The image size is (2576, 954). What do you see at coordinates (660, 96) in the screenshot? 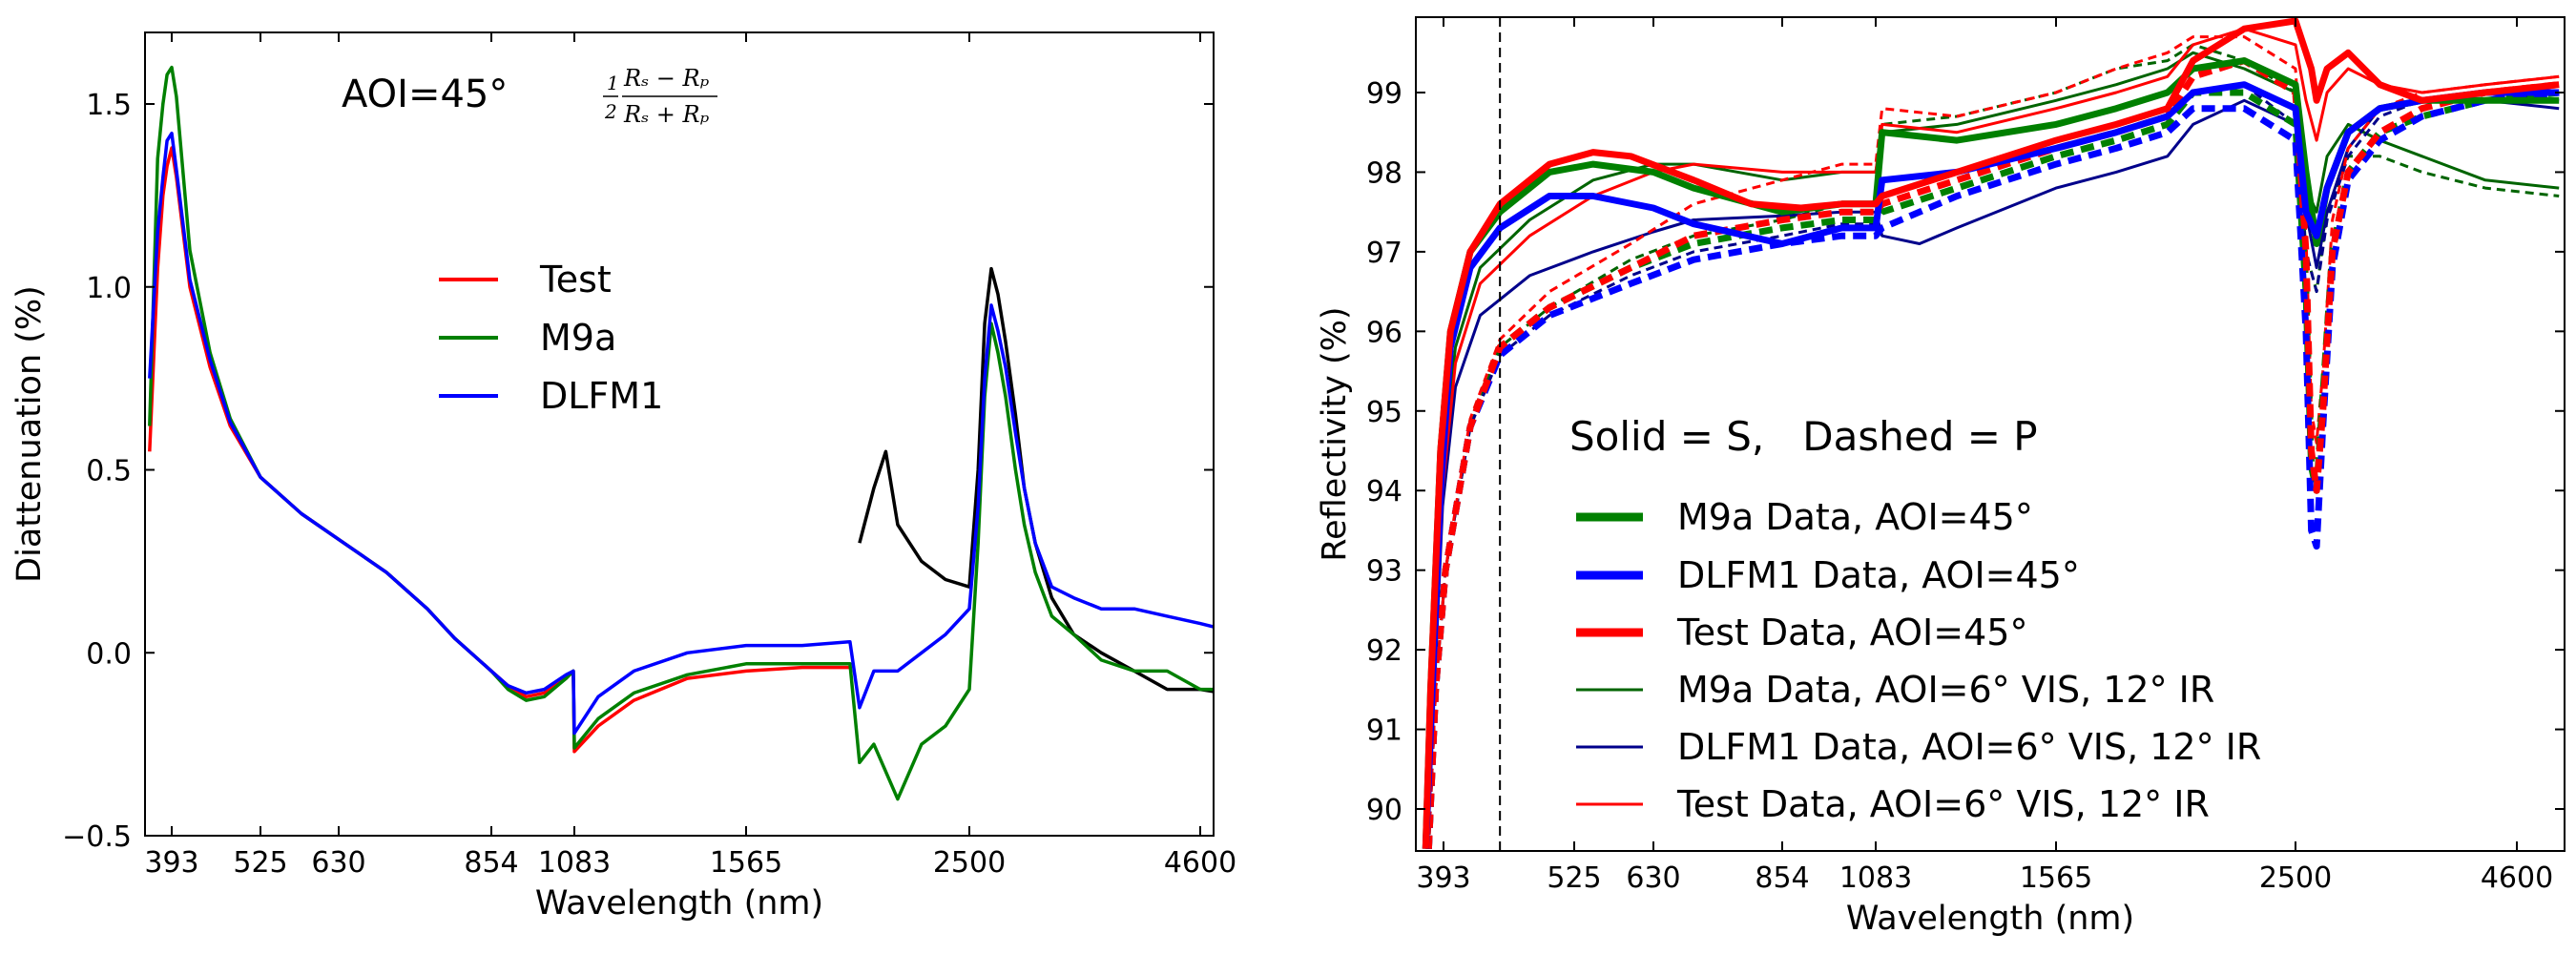
I see `diattenuation-formula: 1 2 Rₛ − Rₚ Rₛ + Rₚ` at bounding box center [660, 96].